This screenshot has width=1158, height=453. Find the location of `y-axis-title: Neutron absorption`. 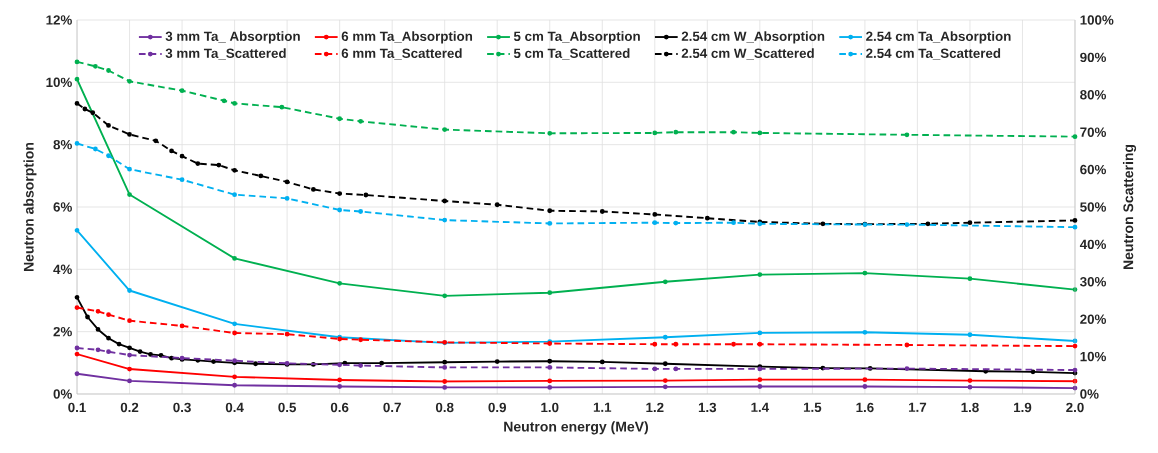

y-axis-title: Neutron absorption is located at coordinates (30, 206).